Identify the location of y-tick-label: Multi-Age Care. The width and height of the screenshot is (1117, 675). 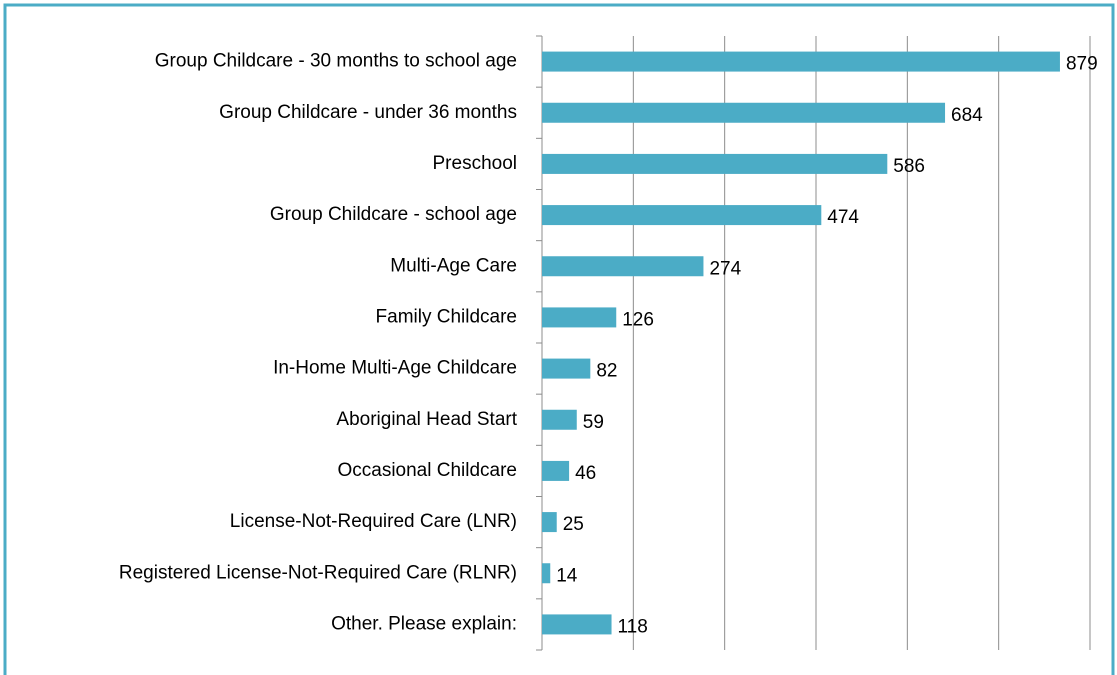
(453, 265).